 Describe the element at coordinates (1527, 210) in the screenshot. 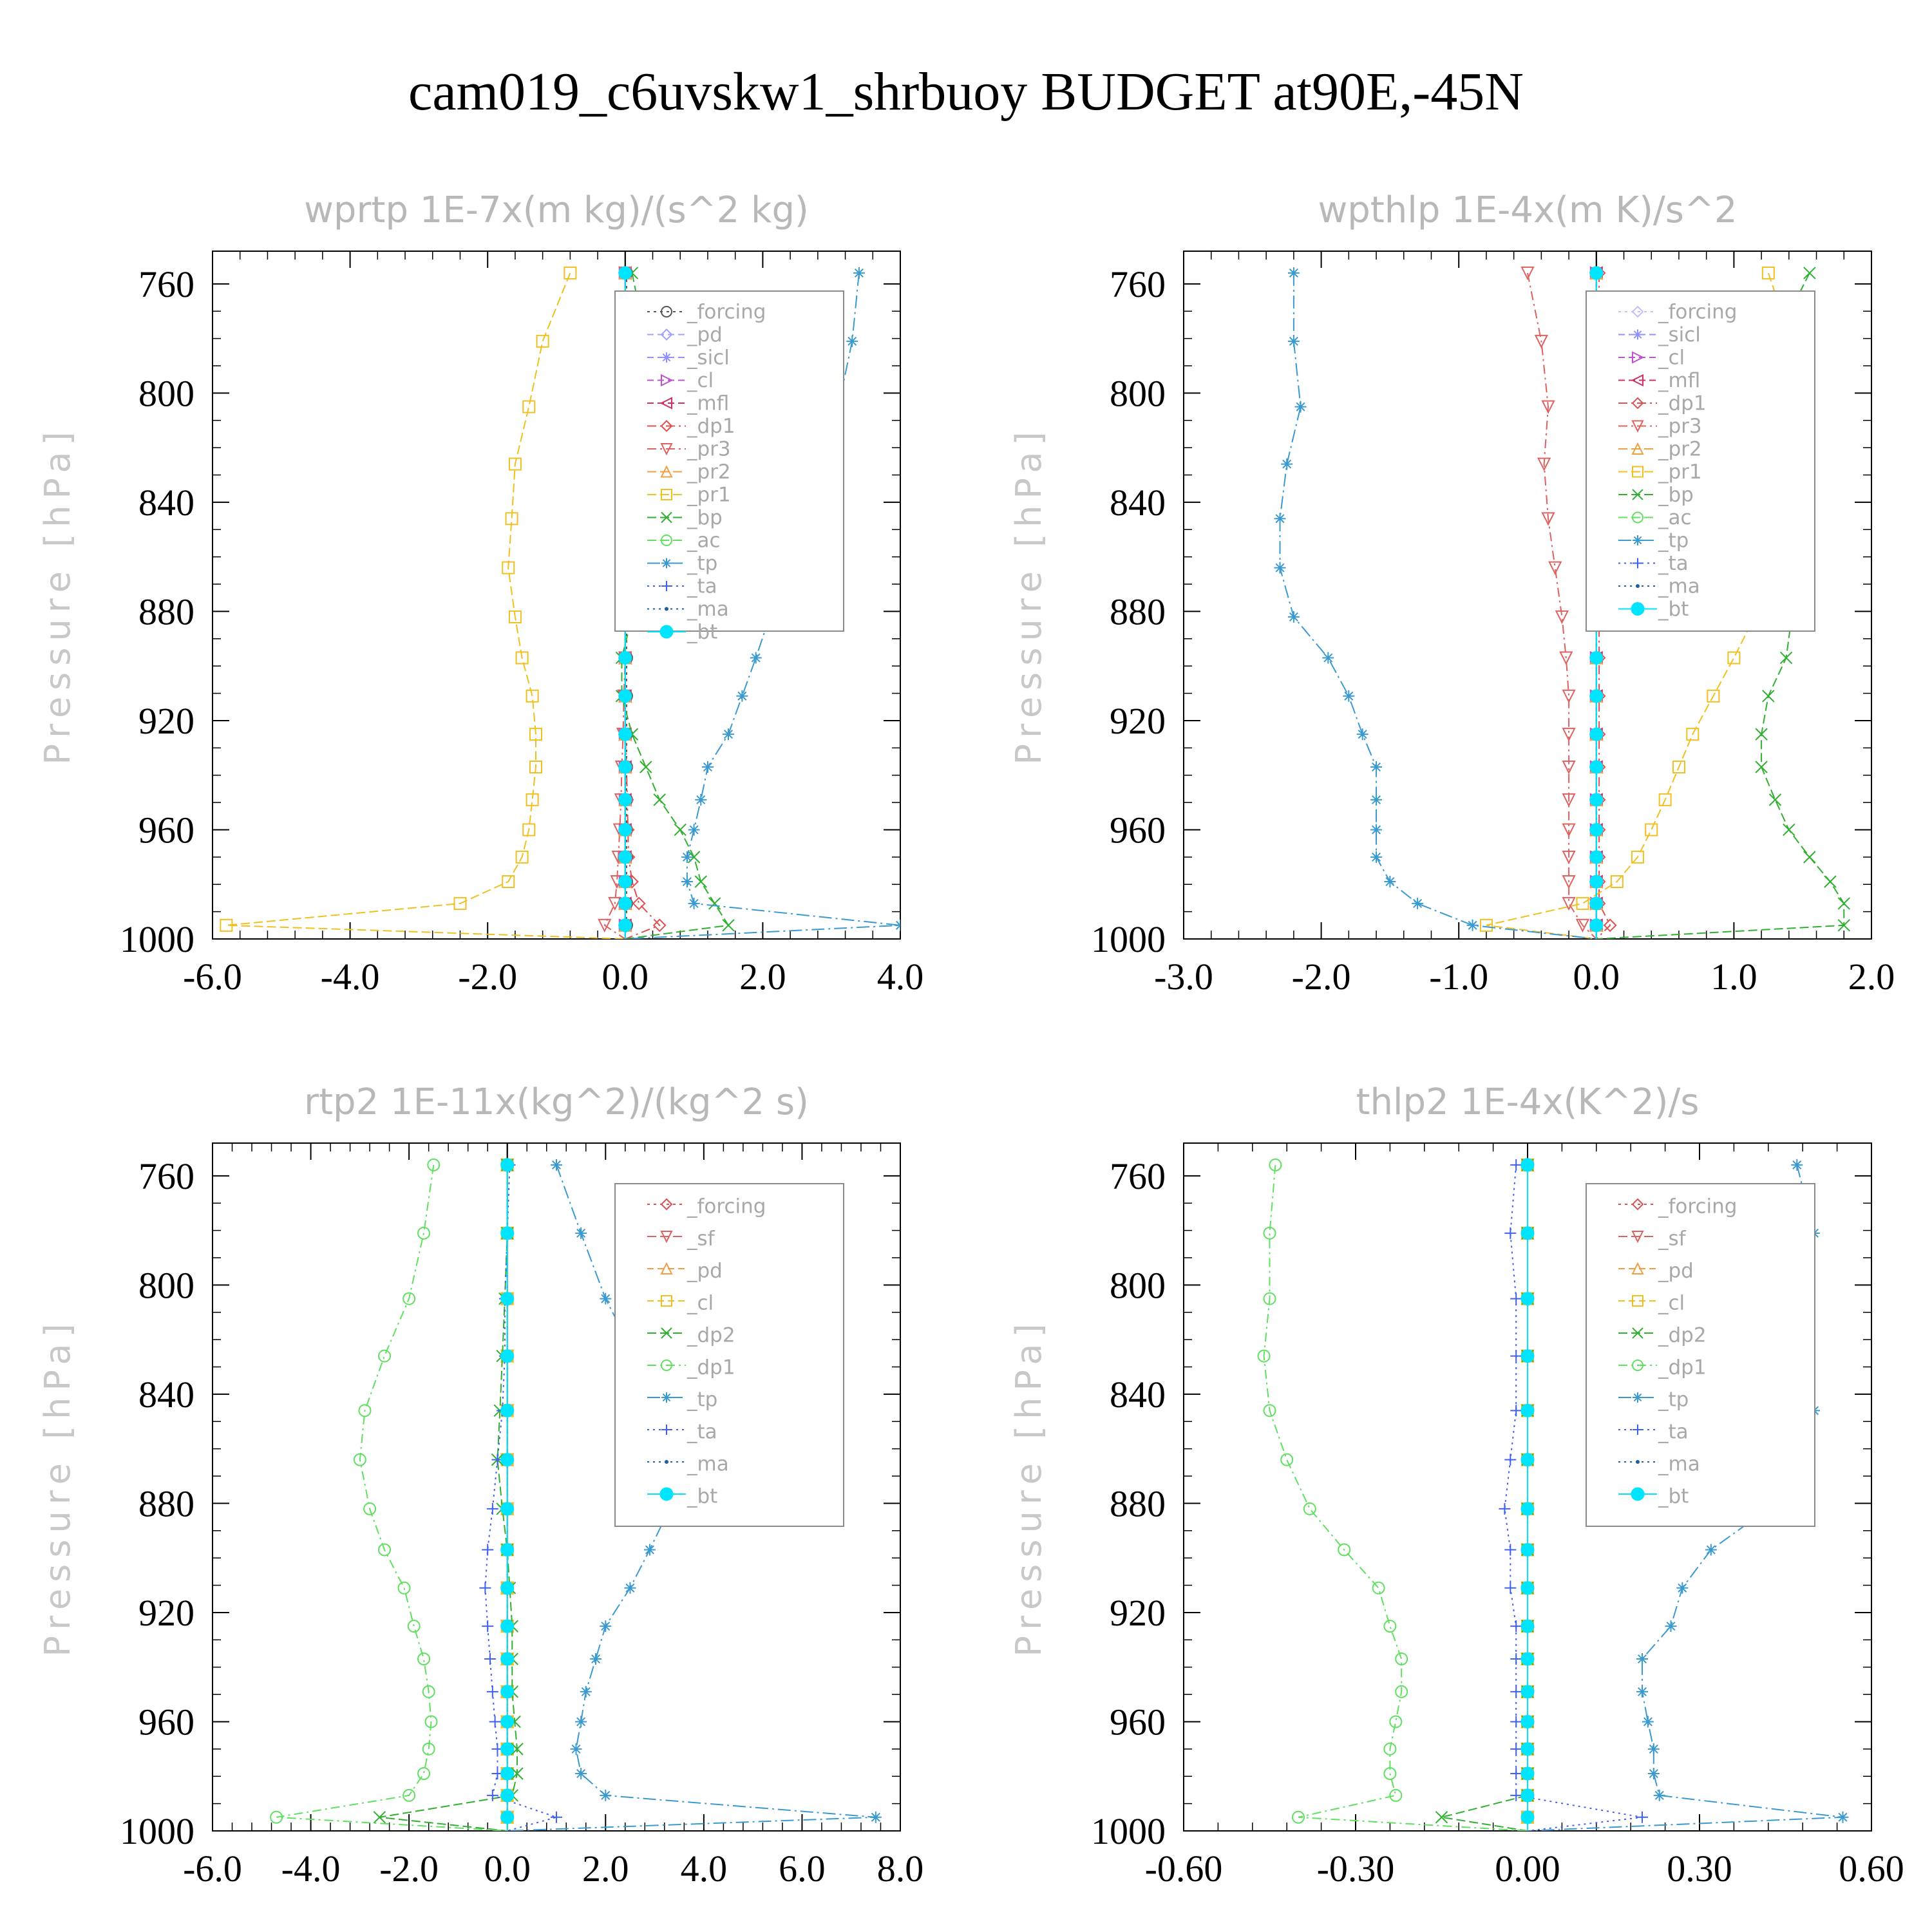

I see `panel-title: wpthlp 1E-4x(m K)/s^2` at that location.